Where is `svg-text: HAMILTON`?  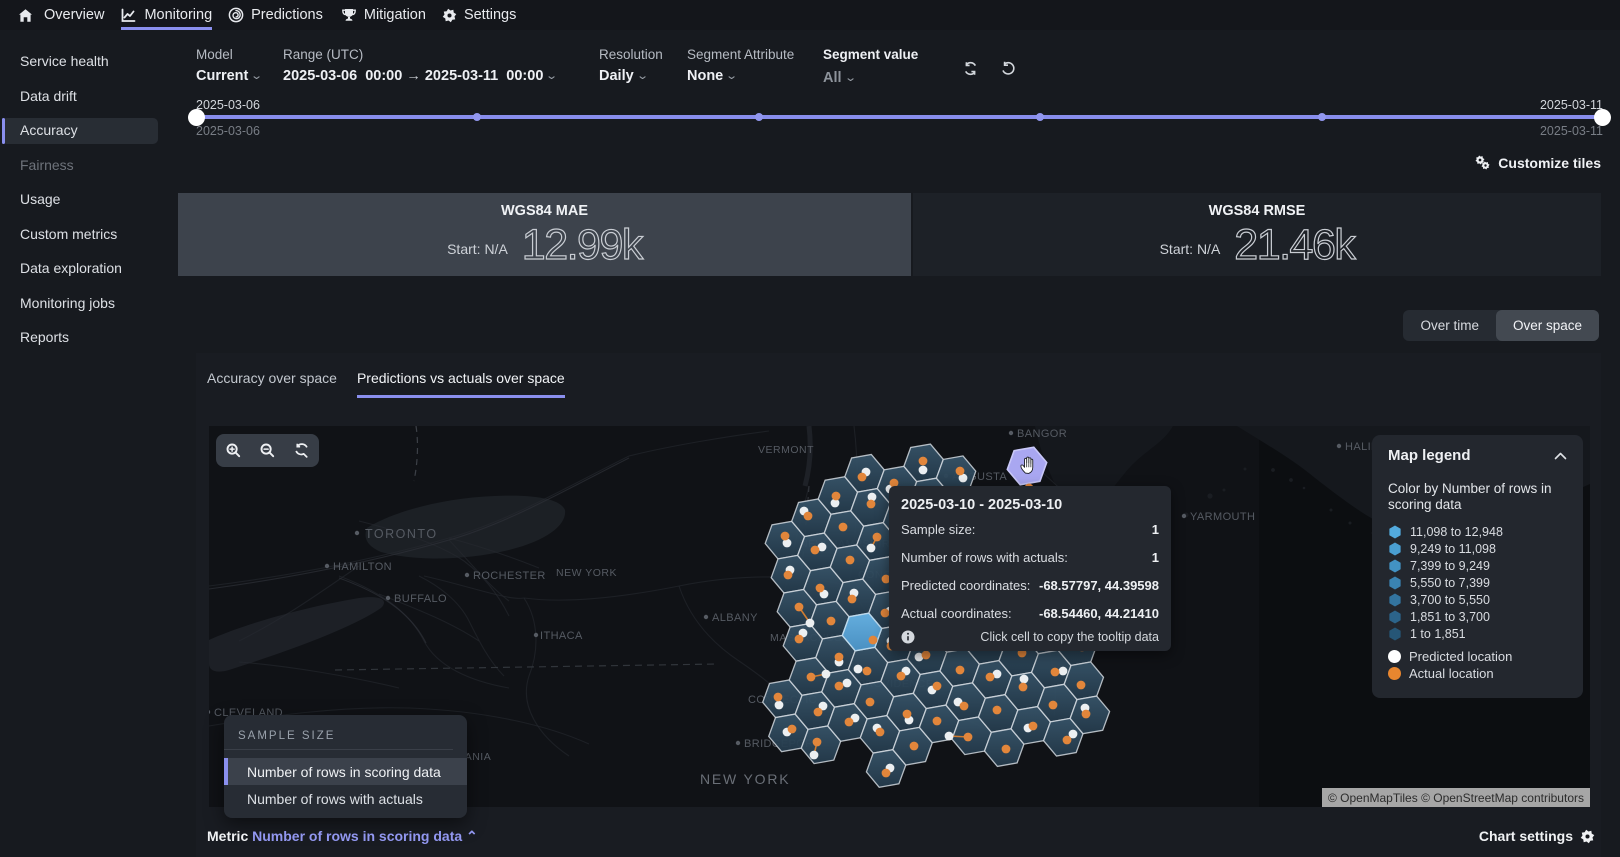
svg-text: HAMILTON is located at coordinates (362, 567).